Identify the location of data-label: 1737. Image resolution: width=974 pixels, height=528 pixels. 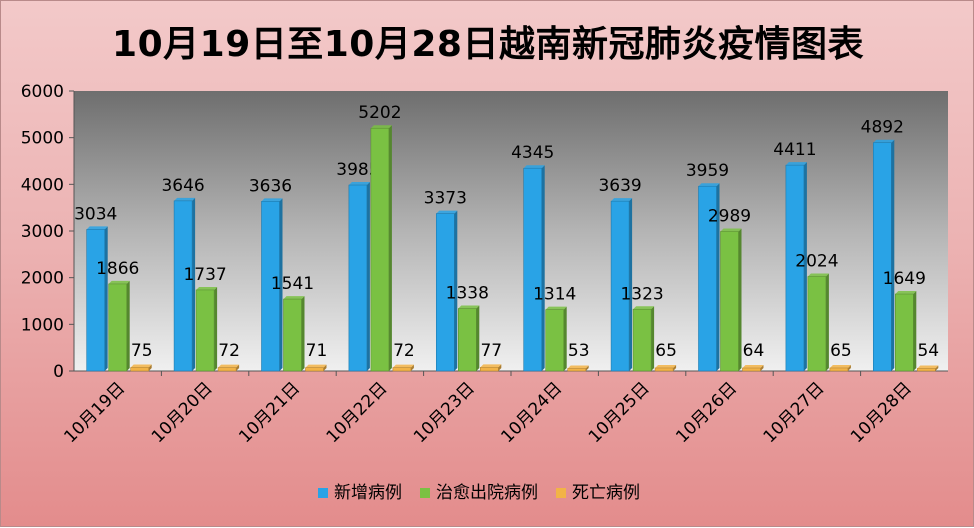
(204, 275).